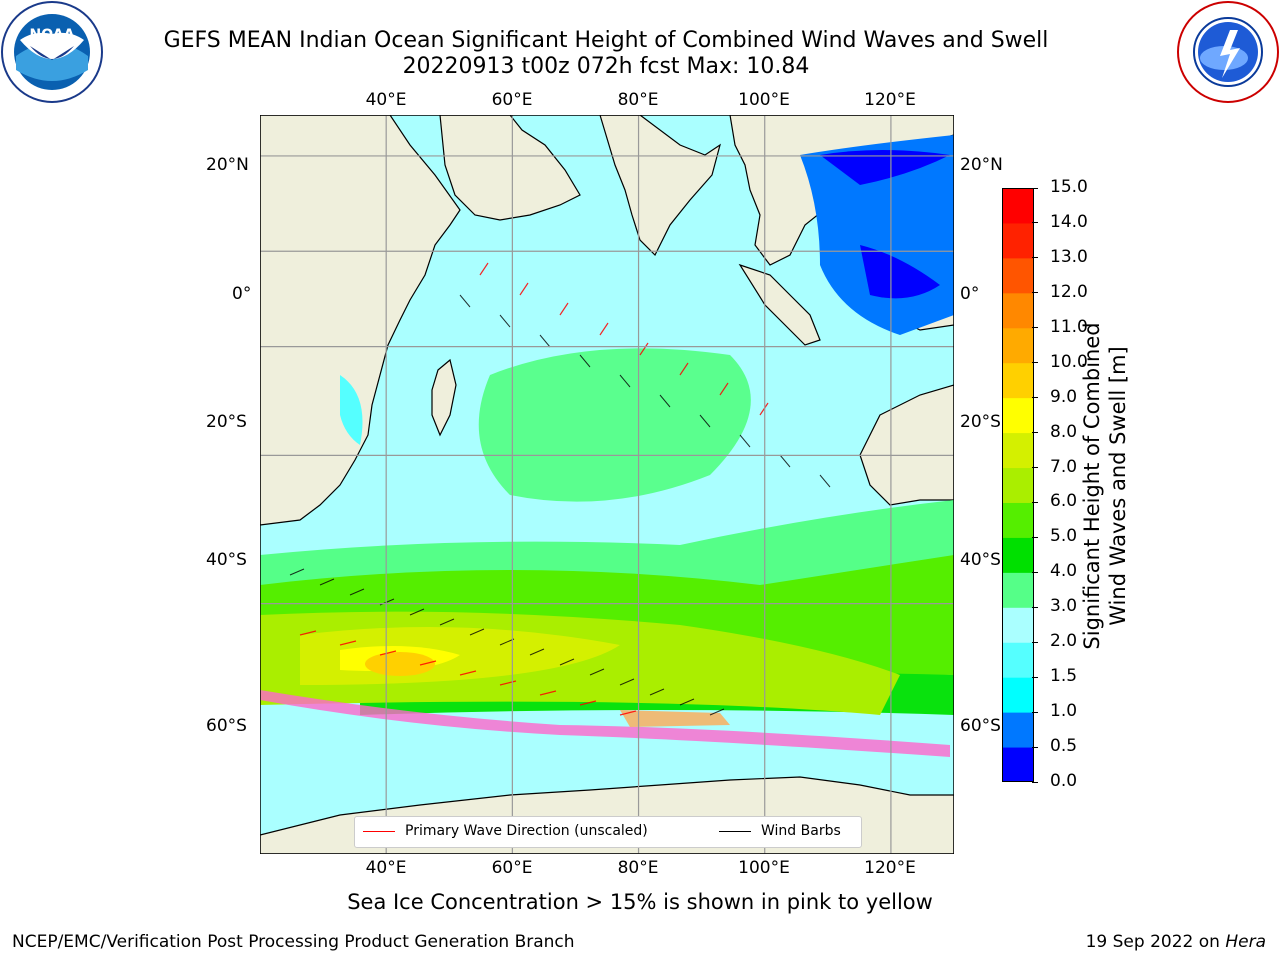 The width and height of the screenshot is (1280, 960). I want to click on footer-date-text: 19 Sep 2022 on, so click(1155, 942).